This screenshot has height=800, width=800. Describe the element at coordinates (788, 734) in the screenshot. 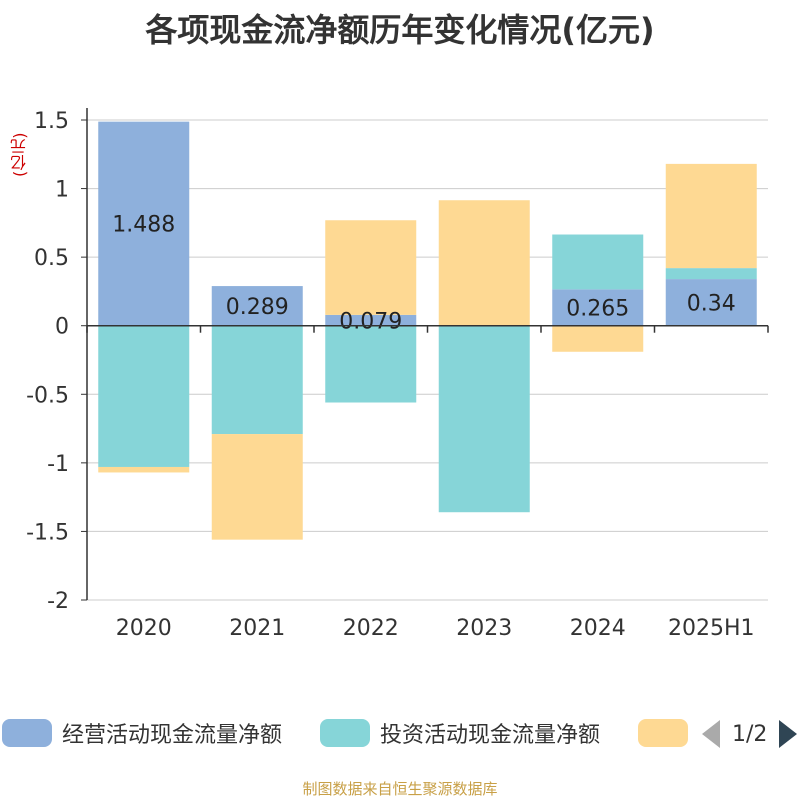

I see `legend-next-icon` at that location.